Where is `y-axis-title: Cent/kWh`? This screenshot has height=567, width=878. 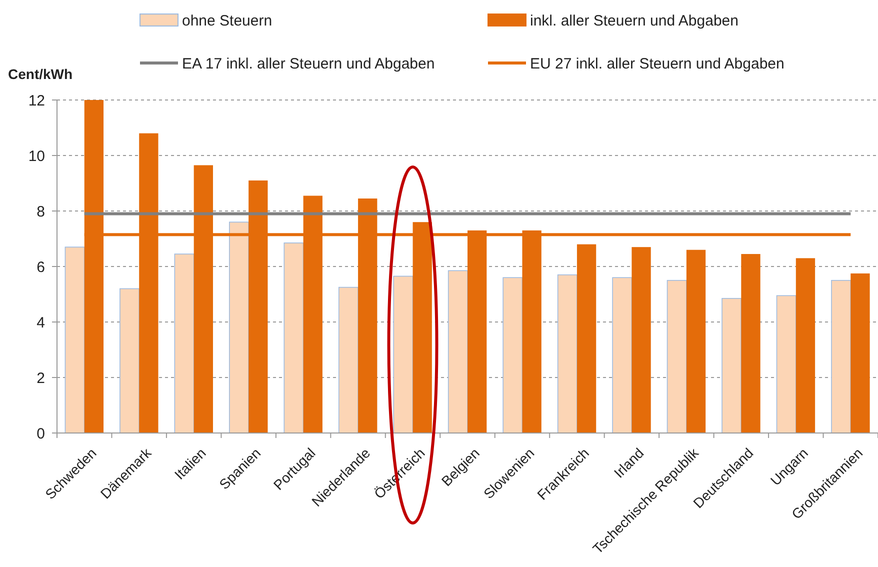
y-axis-title: Cent/kWh is located at coordinates (40, 74).